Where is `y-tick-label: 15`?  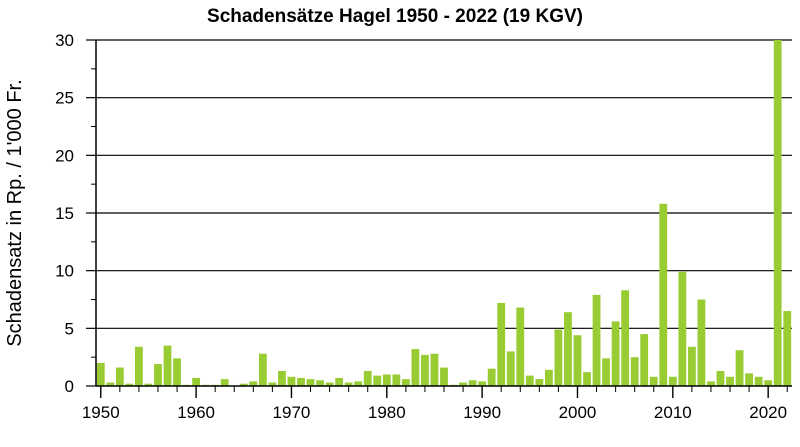
y-tick-label: 15 is located at coordinates (64, 213).